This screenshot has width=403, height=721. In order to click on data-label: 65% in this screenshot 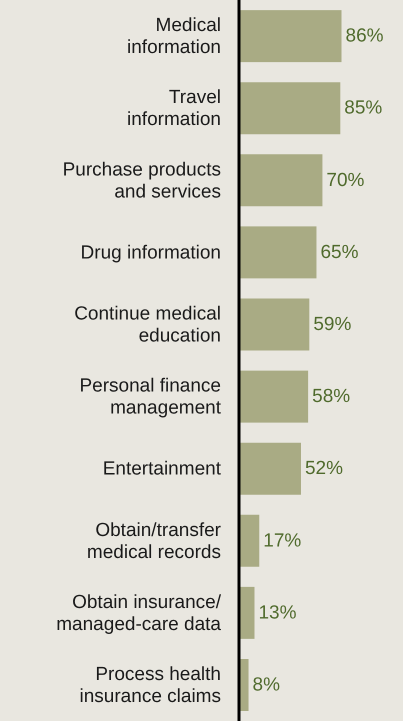, I will do `click(339, 252)`.